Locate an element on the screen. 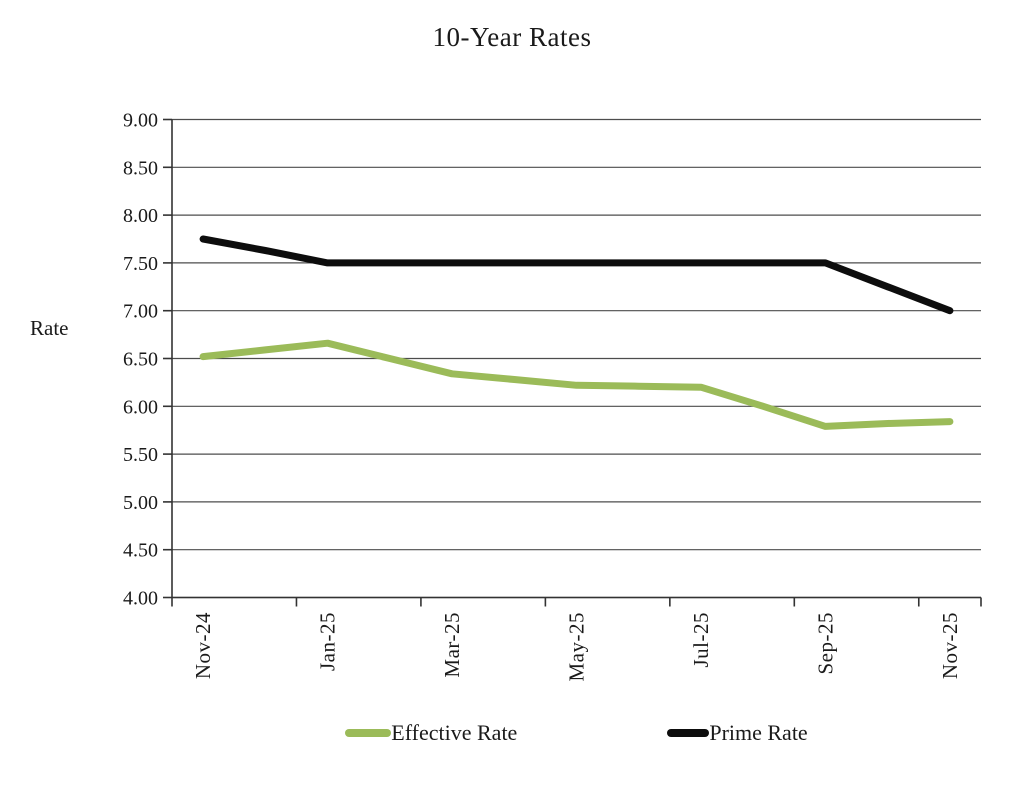 This screenshot has height=804, width=1024. y-tick-label: 4.00 is located at coordinates (140, 599).